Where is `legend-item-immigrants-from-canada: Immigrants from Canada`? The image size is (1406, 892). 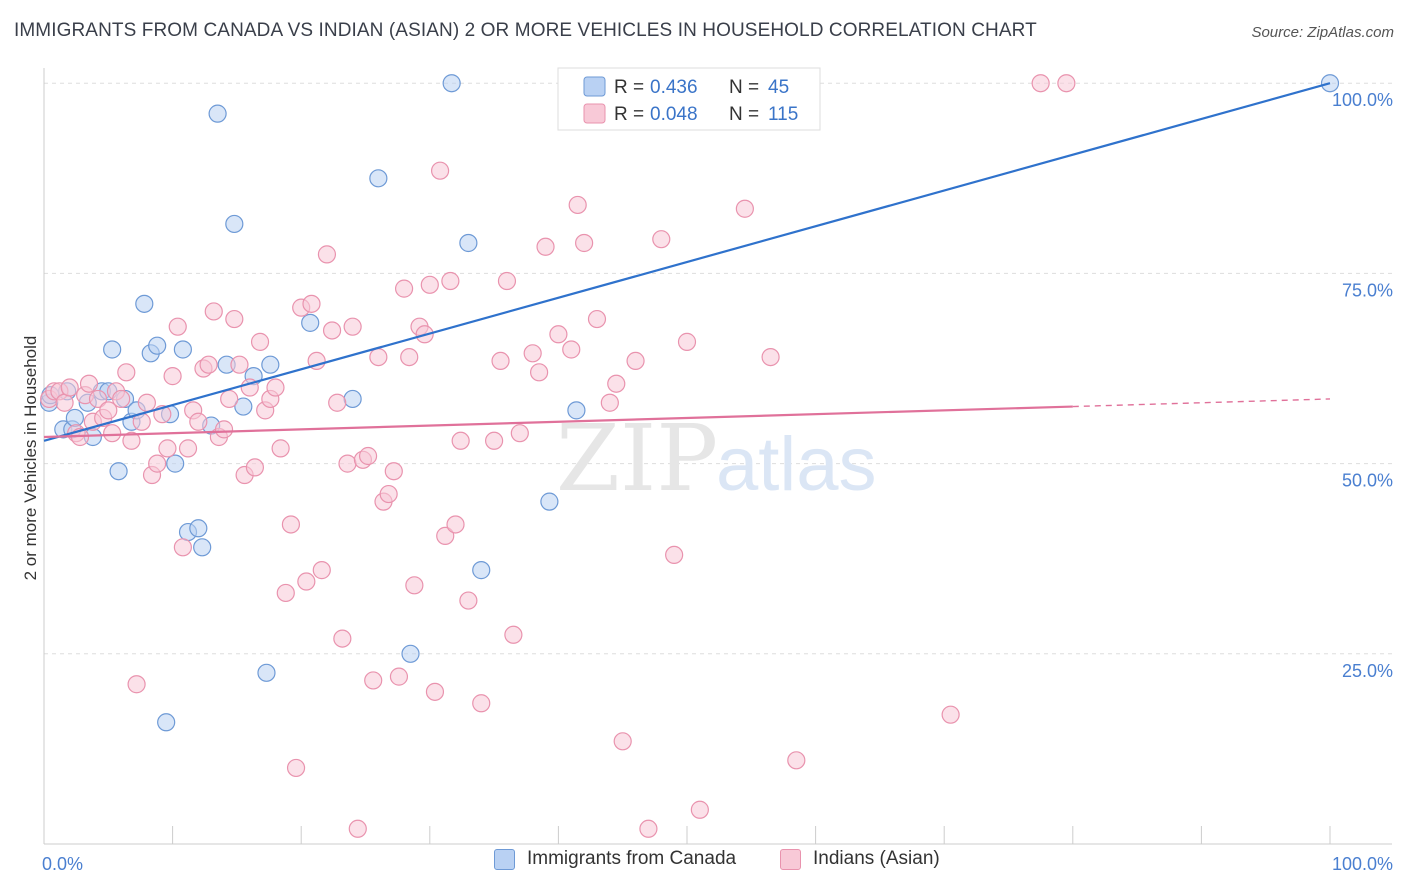
legend-item-immigrants-from-canada: Immigrants from Canada is located at coordinates (615, 859).